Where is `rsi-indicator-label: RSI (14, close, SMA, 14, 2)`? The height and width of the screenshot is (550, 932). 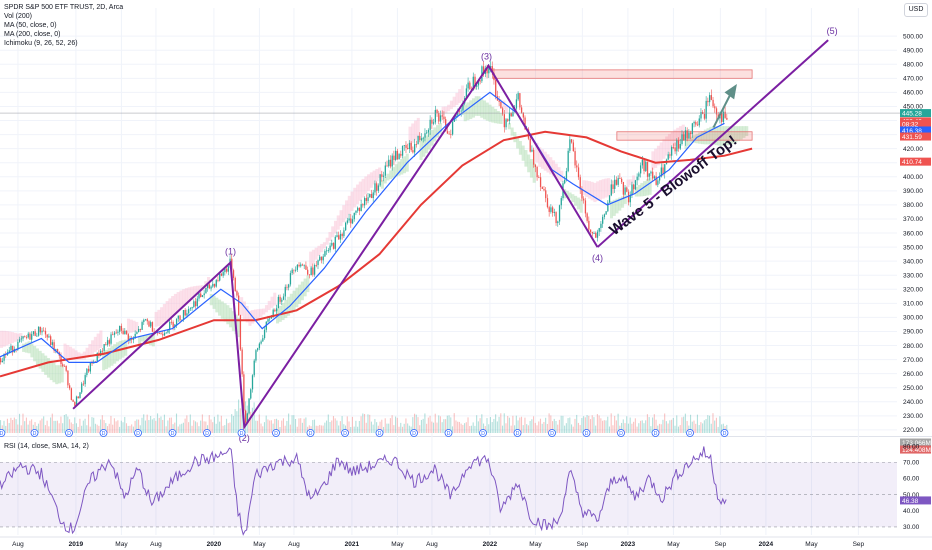
rsi-indicator-label: RSI (14, close, SMA, 14, 2) is located at coordinates (46, 446).